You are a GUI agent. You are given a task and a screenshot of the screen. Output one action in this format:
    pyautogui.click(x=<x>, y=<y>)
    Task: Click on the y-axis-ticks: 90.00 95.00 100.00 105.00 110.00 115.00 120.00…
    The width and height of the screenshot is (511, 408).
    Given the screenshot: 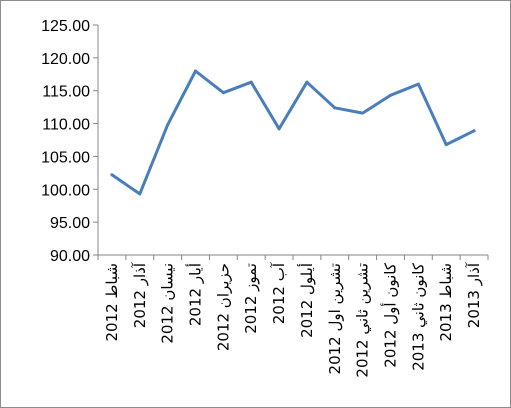 What is the action you would take?
    pyautogui.click(x=69, y=141)
    